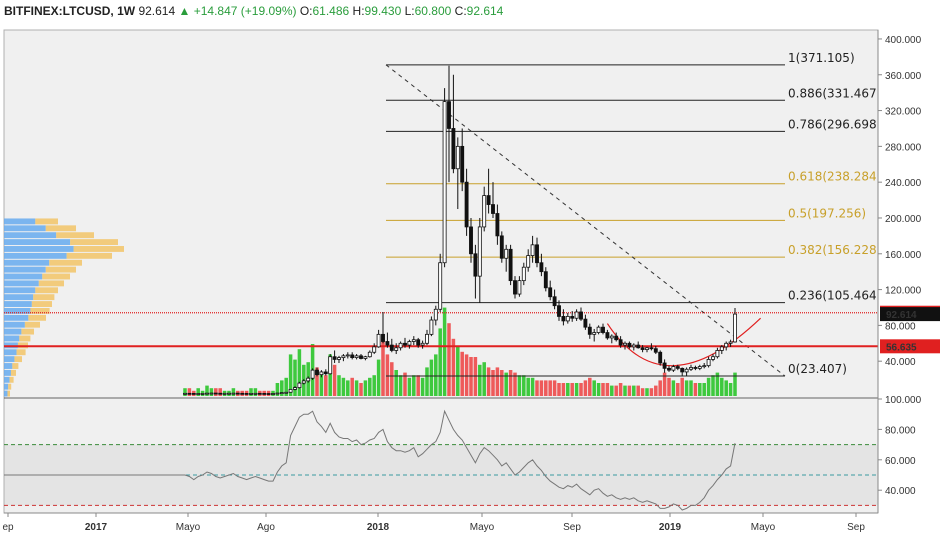  What do you see at coordinates (832, 250) in the screenshot?
I see `fib-level-label: 0.382(156.228` at bounding box center [832, 250].